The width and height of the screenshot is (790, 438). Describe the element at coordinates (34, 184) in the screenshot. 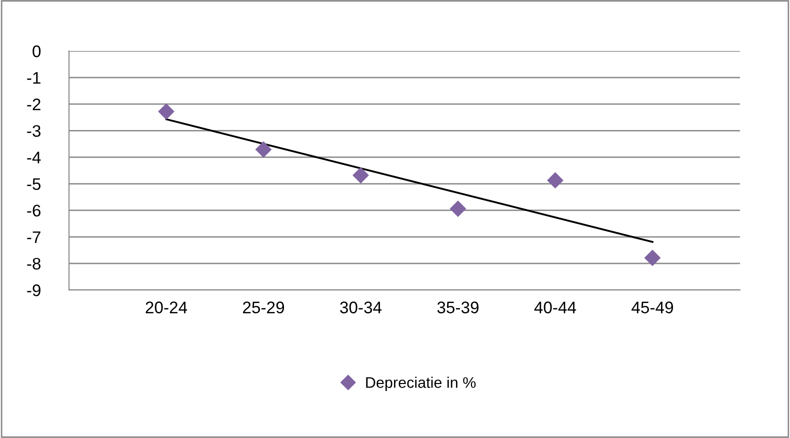

I see `y-tick-label: -5` at that location.